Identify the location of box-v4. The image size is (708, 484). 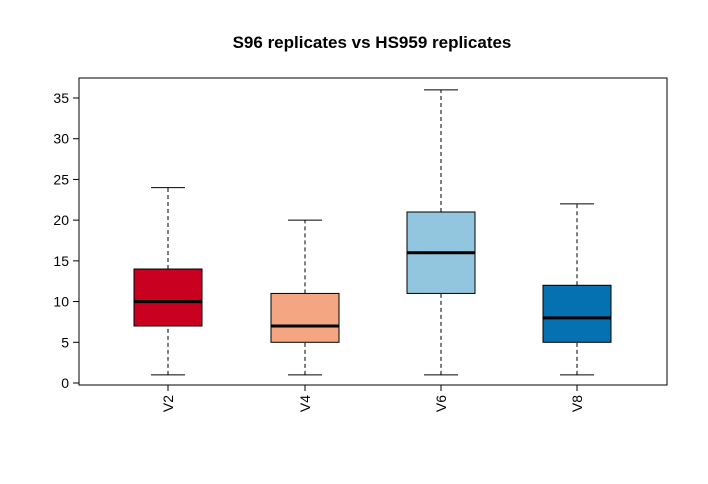
(305, 297).